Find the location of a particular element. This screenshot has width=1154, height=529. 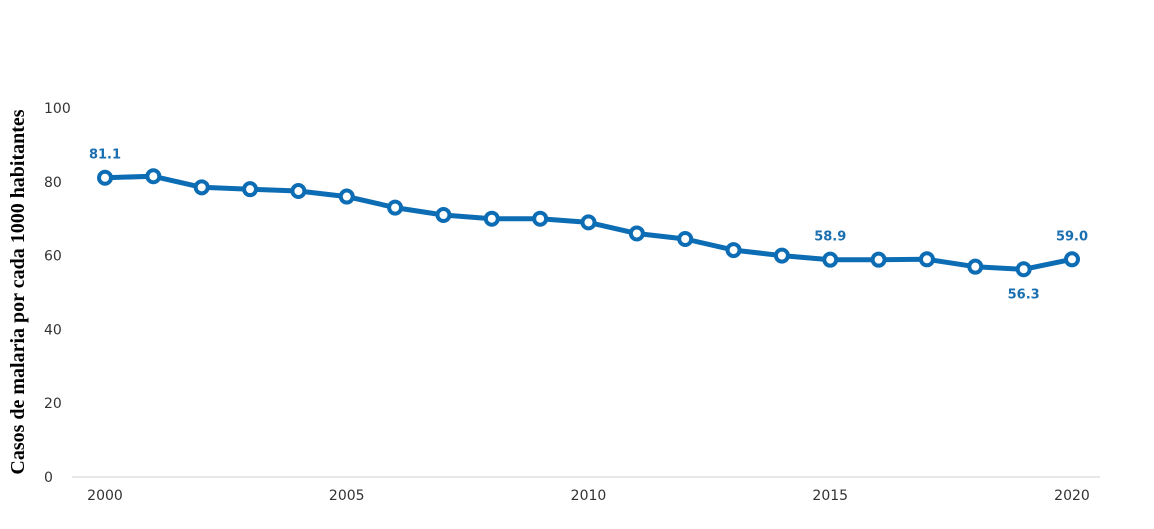

data-label: 81.1 is located at coordinates (105, 155).